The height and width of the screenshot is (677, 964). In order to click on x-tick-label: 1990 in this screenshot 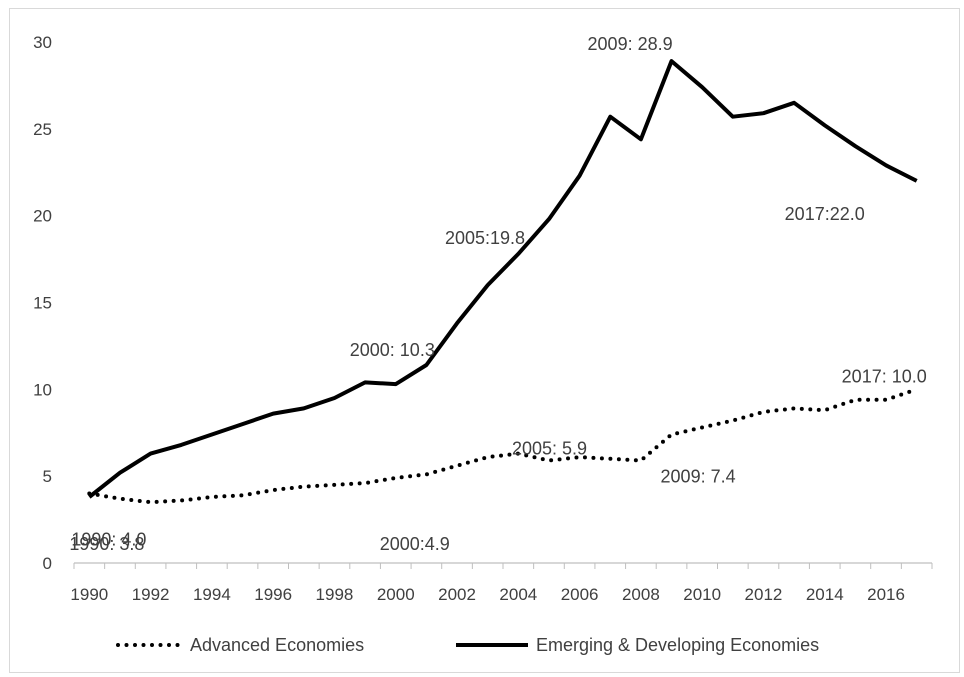, I will do `click(89, 594)`.